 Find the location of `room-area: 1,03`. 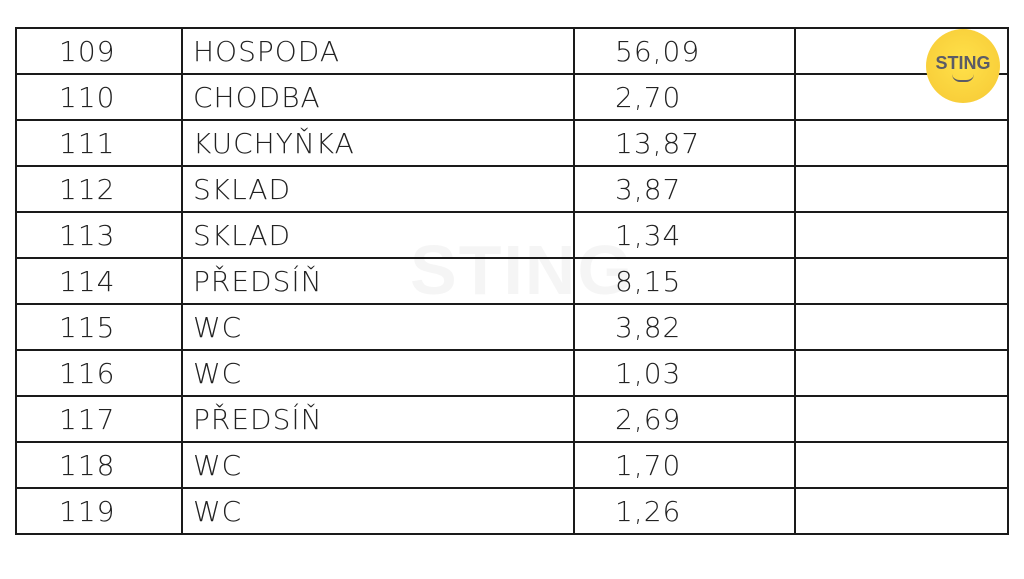

room-area: 1,03 is located at coordinates (684, 373).